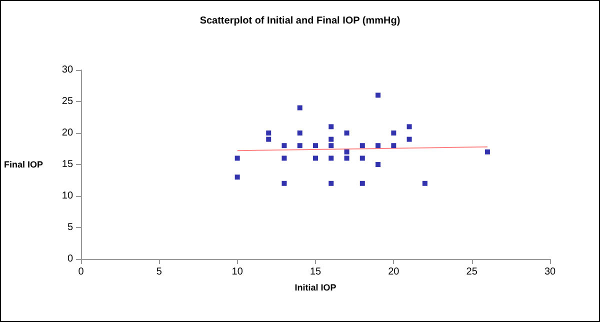  I want to click on chart-title: Scatterplot of Initial and Final IOP (mmHg), so click(300, 21).